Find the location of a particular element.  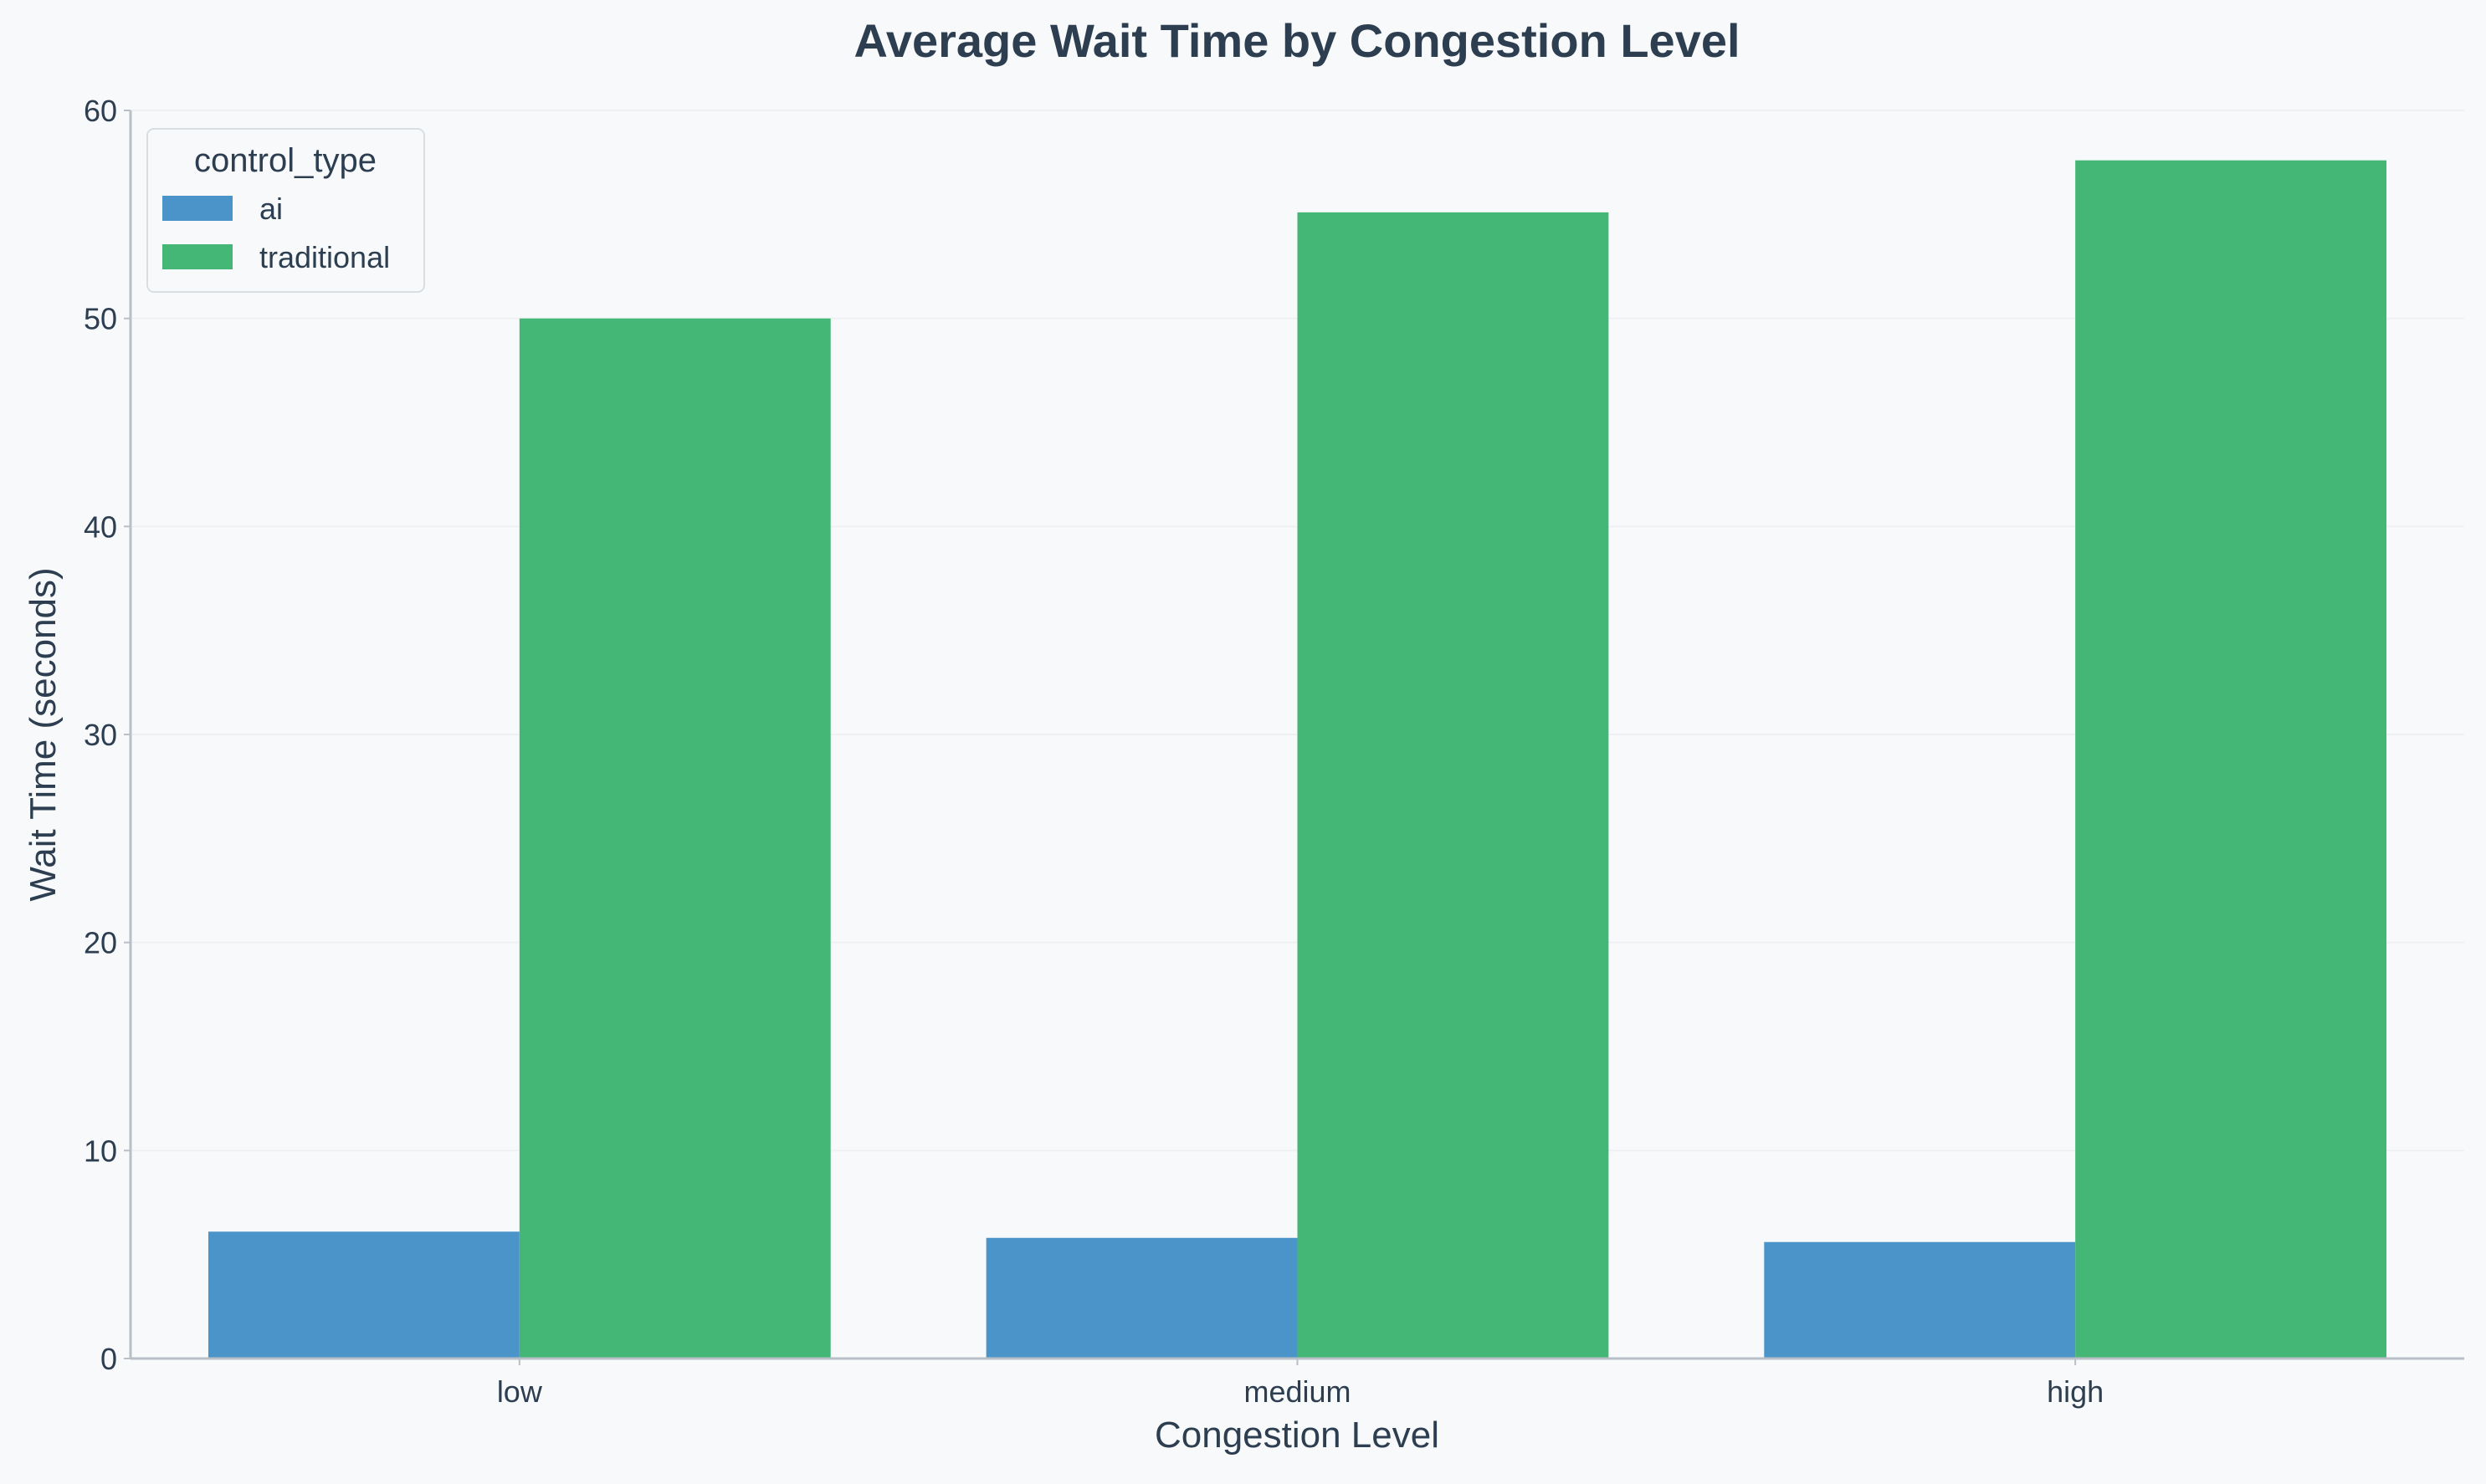

y-tick-label: 60 is located at coordinates (100, 111).